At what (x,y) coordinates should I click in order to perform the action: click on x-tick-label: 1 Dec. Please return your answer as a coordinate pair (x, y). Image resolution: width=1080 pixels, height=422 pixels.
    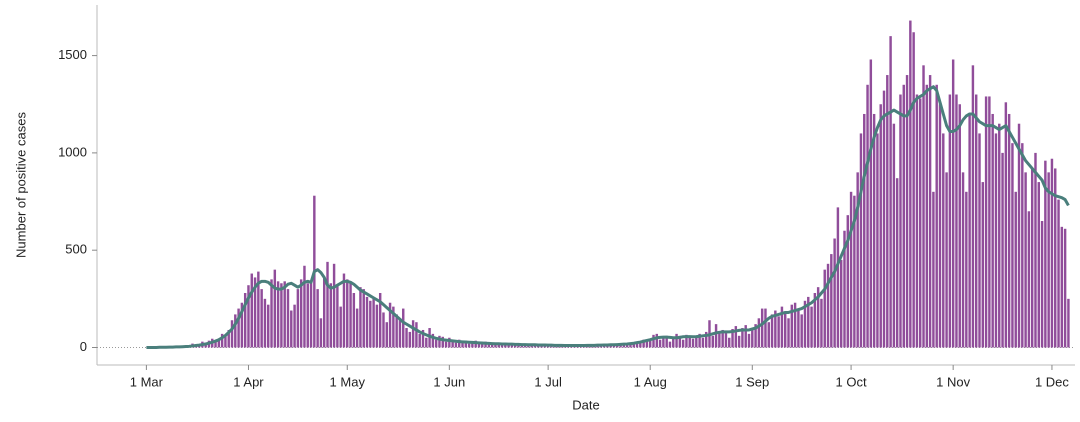
    Looking at the image, I should click on (1052, 381).